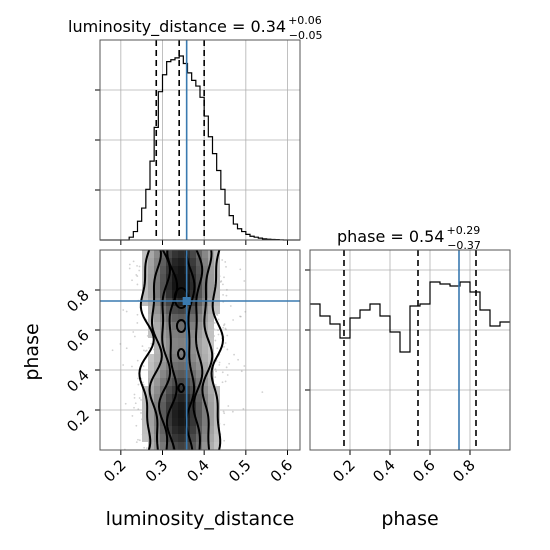 The image size is (550, 550). I want to click on luminosity-distance-histogram, so click(198, 142).